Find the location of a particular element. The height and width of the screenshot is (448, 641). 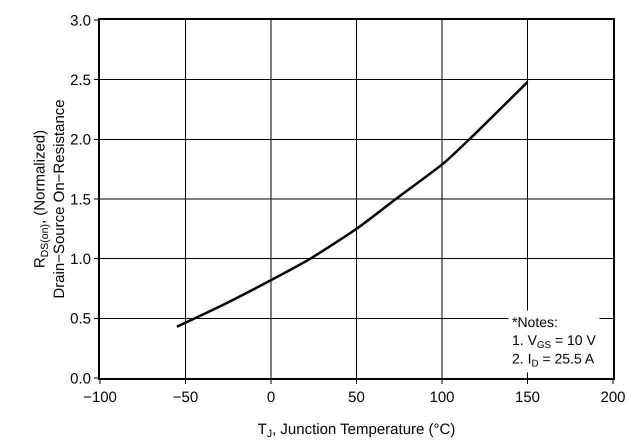

y-tick-label: 3.0 is located at coordinates (80, 21).